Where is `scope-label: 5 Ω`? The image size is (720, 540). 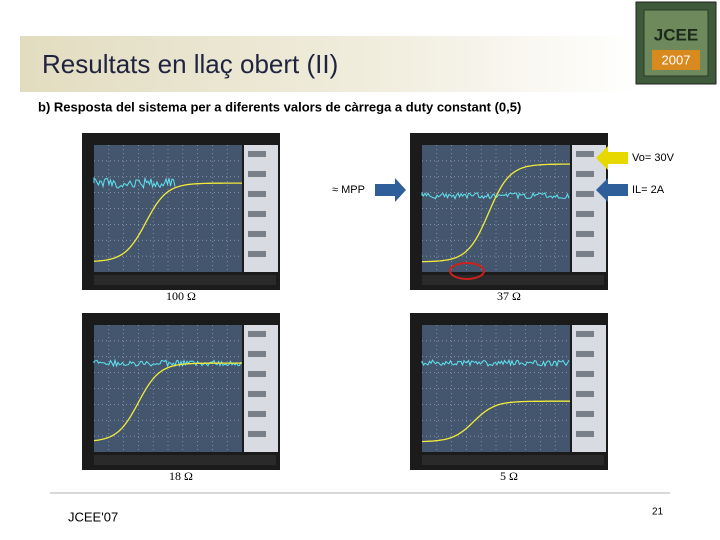
scope-label: 5 Ω is located at coordinates (509, 476).